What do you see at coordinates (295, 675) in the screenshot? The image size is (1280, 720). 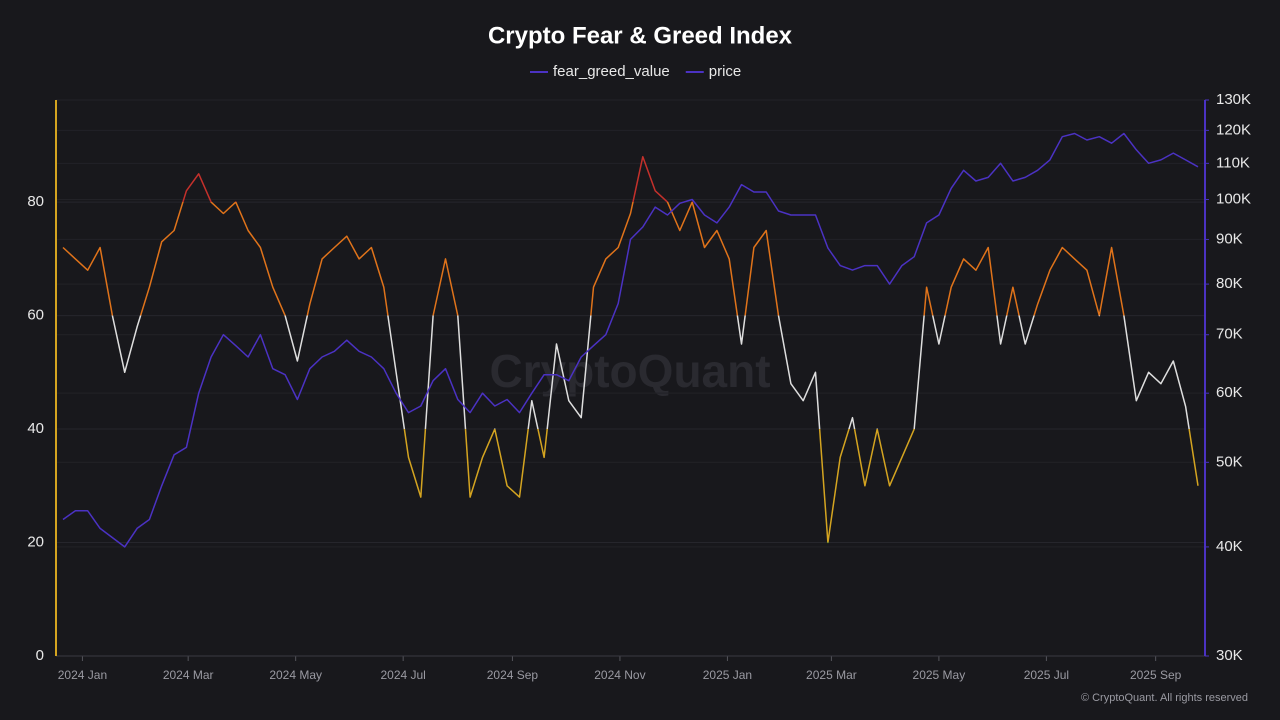 I see `x-tick-label: 2024 May` at bounding box center [295, 675].